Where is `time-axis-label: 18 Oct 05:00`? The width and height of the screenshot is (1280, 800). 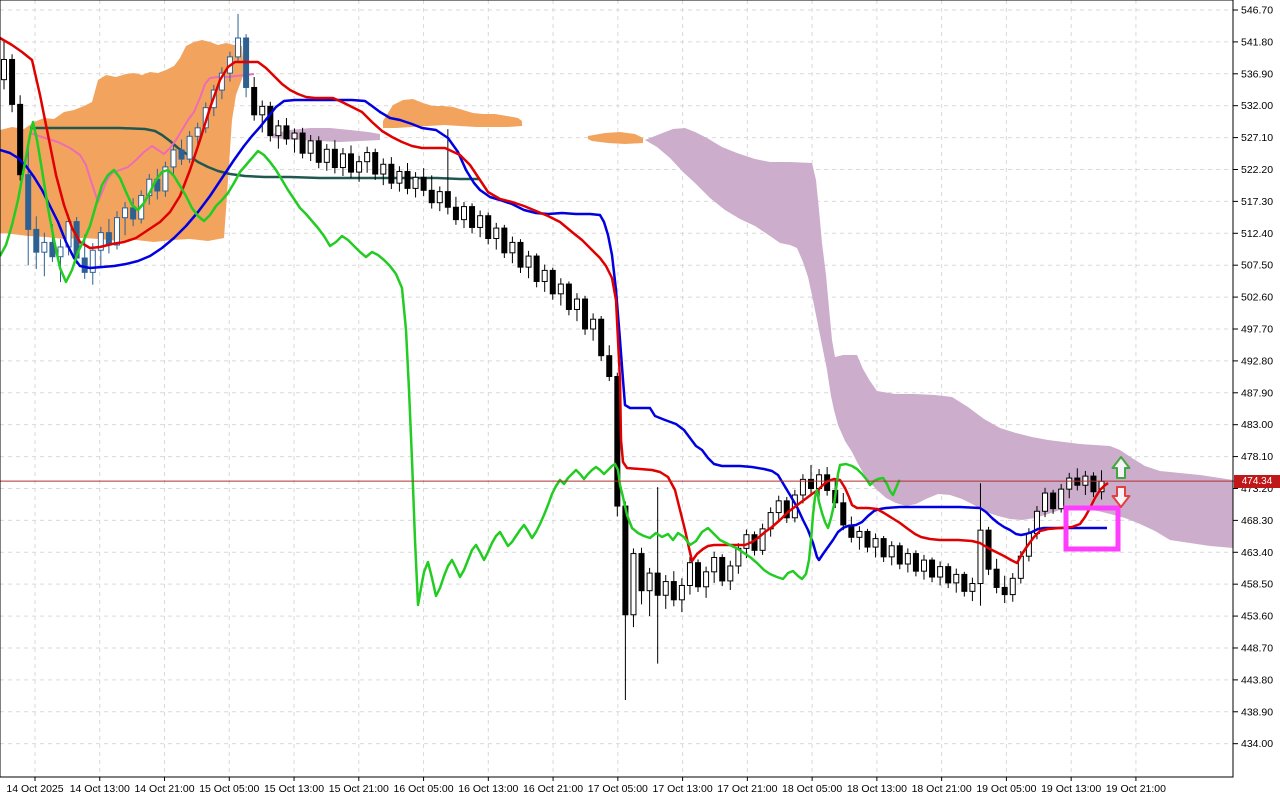
time-axis-label: 18 Oct 05:00 is located at coordinates (812, 789).